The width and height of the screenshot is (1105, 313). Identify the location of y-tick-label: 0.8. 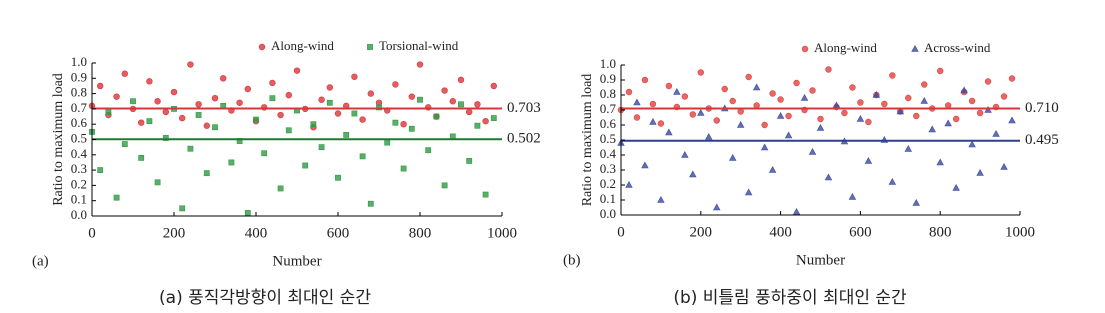
(79, 92).